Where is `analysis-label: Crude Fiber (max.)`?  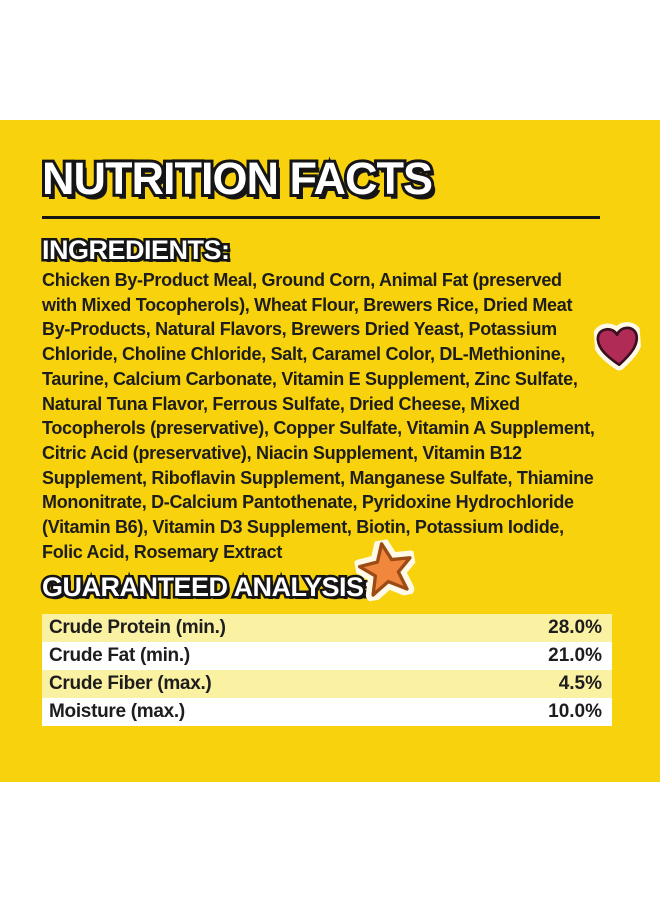
analysis-label: Crude Fiber (max.) is located at coordinates (130, 683).